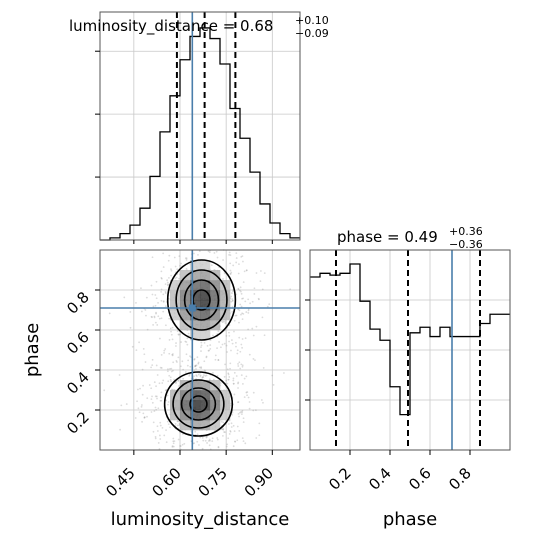 The width and height of the screenshot is (550, 550). I want to click on phase-histogram, so click(410, 339).